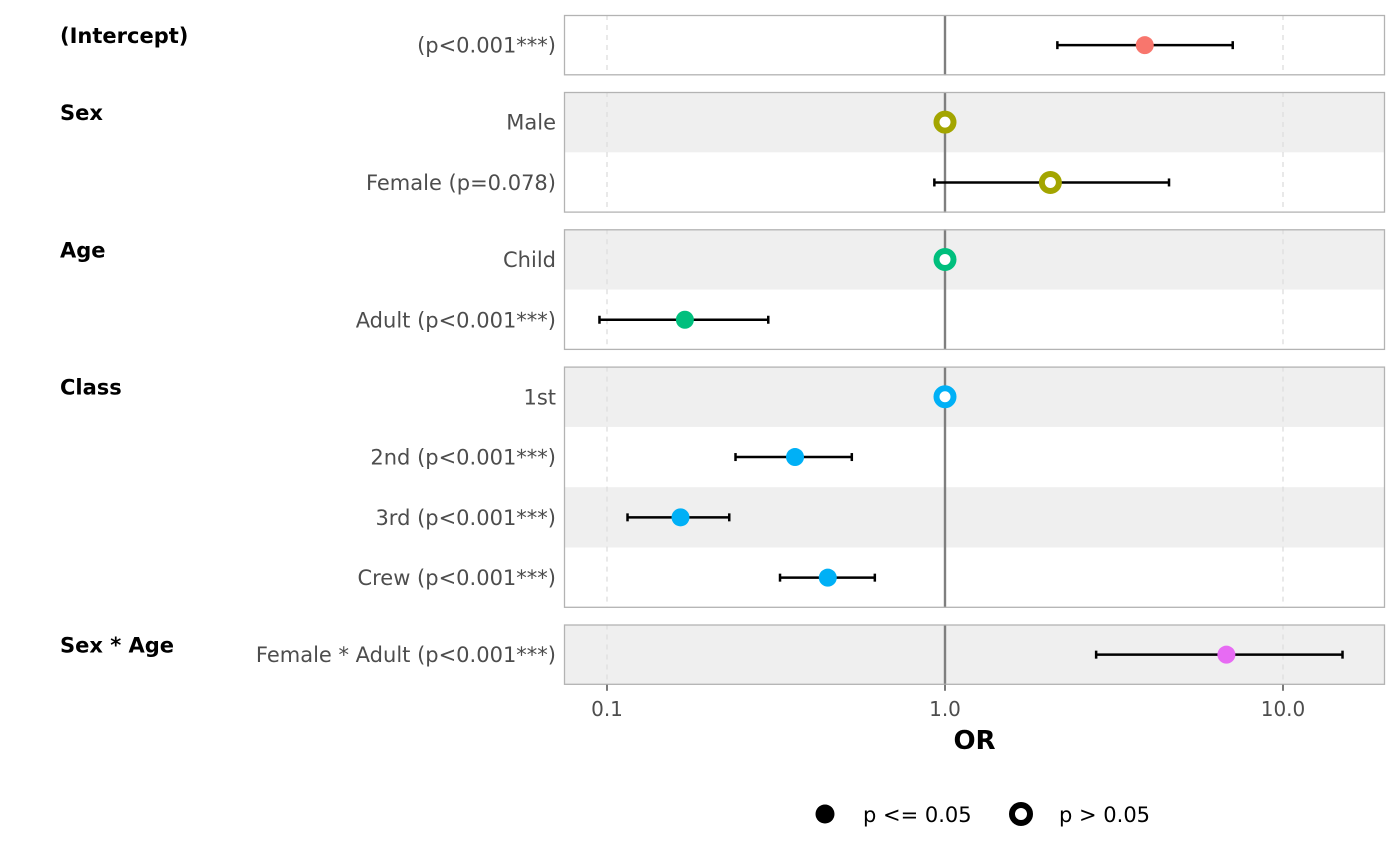 This screenshot has width=1400, height=866. What do you see at coordinates (406, 655) in the screenshot?
I see `row-label: Female * Adult (p<0.001***)` at bounding box center [406, 655].